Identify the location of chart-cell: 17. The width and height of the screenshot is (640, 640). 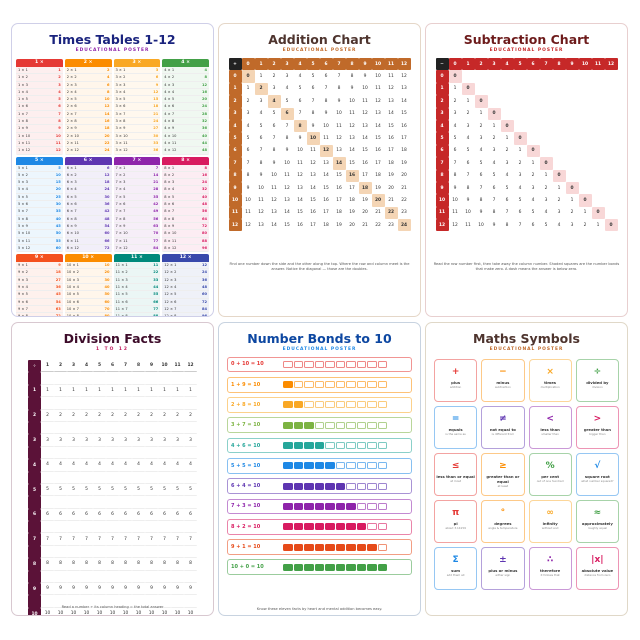
(404, 139).